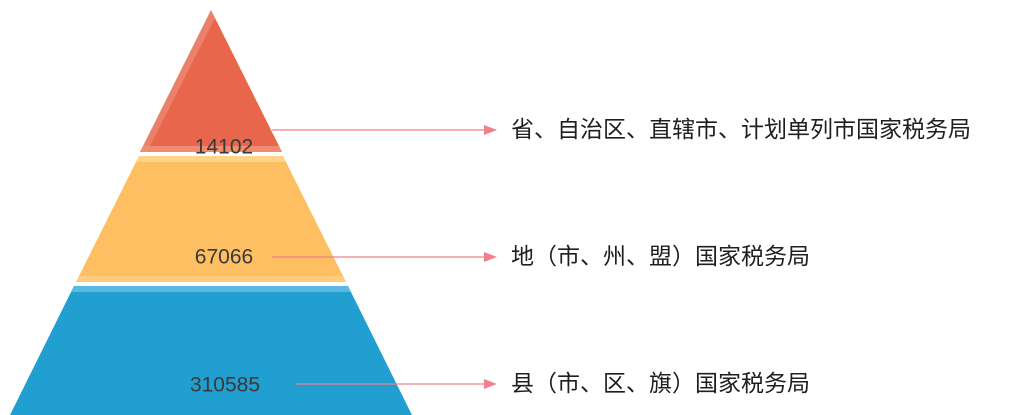 The image size is (1014, 415). What do you see at coordinates (225, 385) in the screenshot?
I see `pyramid-tier-county-value: 310585` at bounding box center [225, 385].